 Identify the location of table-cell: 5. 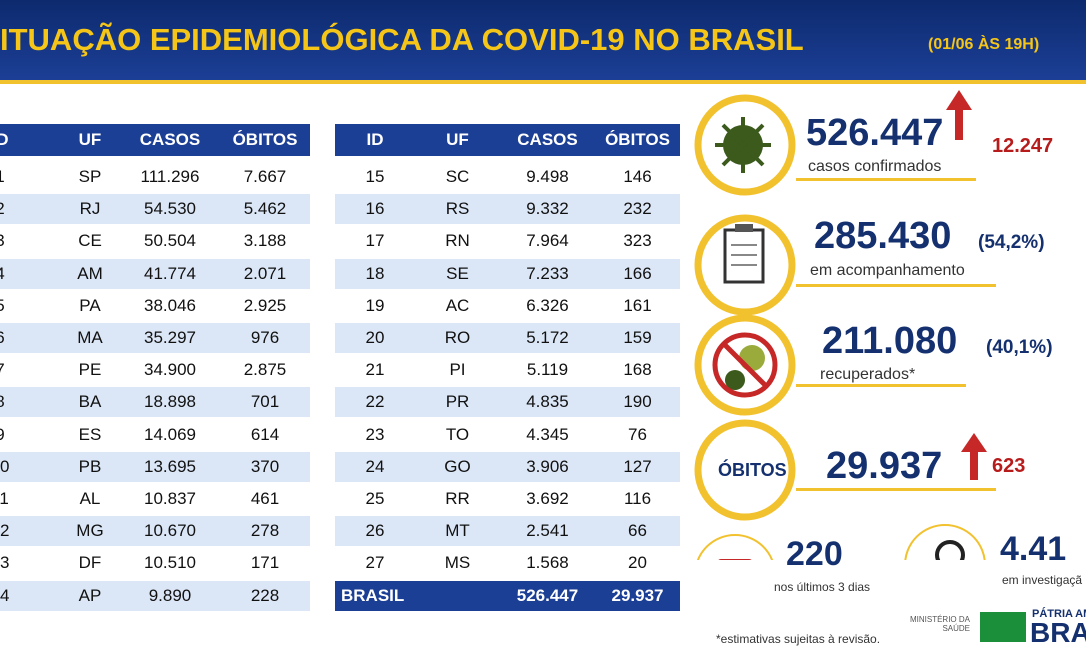
(10, 306).